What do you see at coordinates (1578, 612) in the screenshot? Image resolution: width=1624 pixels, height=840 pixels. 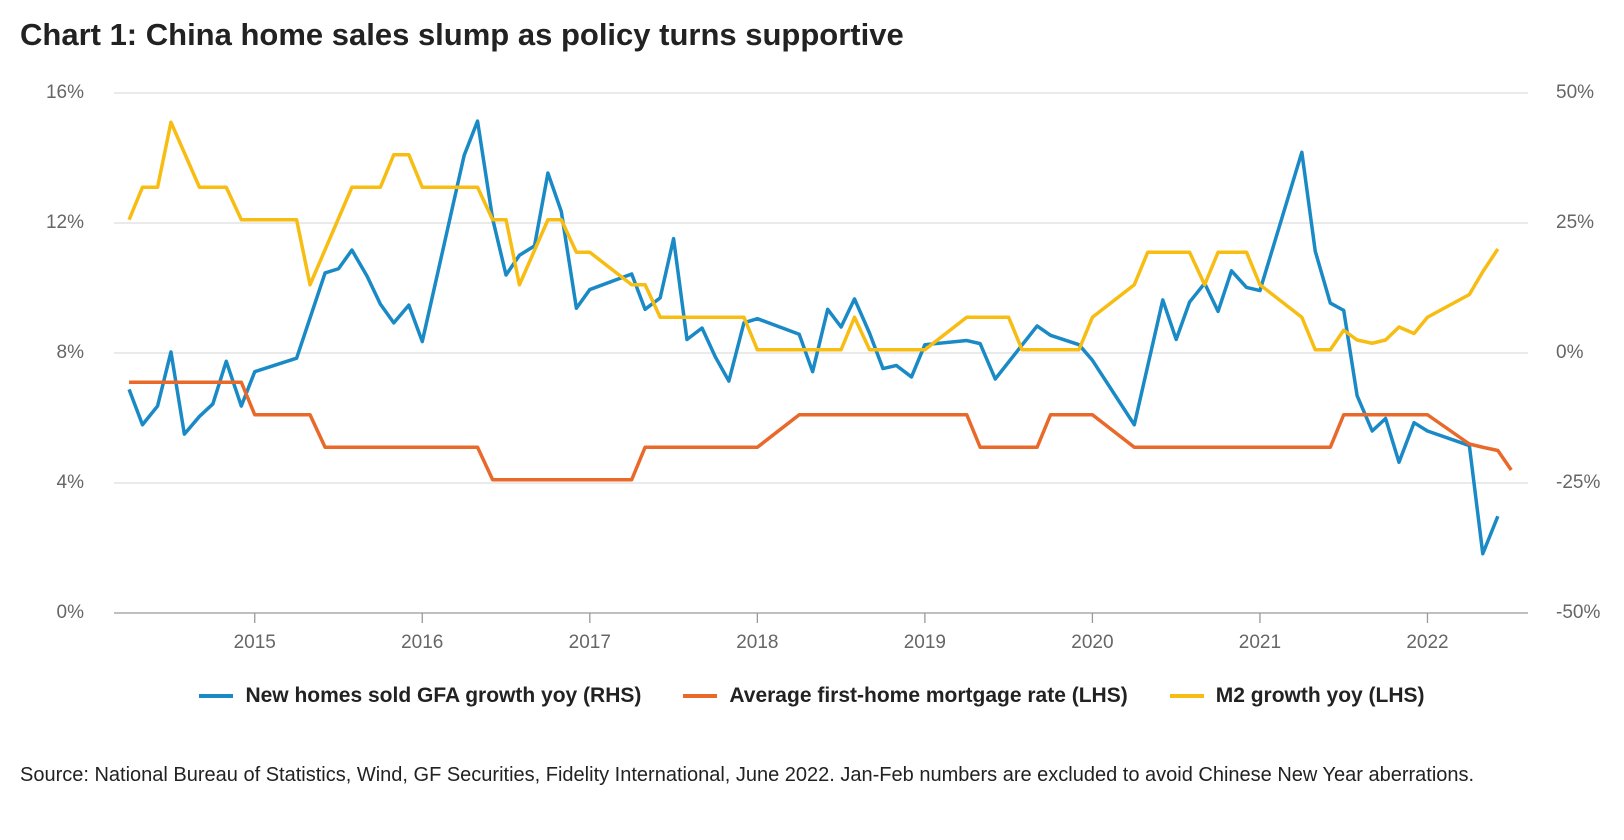 I see `y2-tick-label: -50%` at bounding box center [1578, 612].